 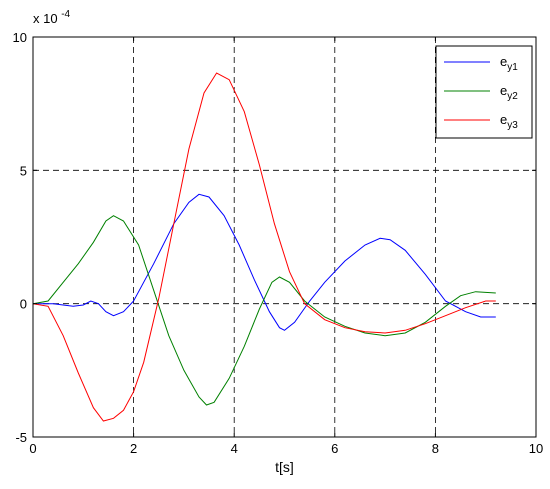 What do you see at coordinates (45, 18) in the screenshot?
I see `y-multiplier-base: x 10` at bounding box center [45, 18].